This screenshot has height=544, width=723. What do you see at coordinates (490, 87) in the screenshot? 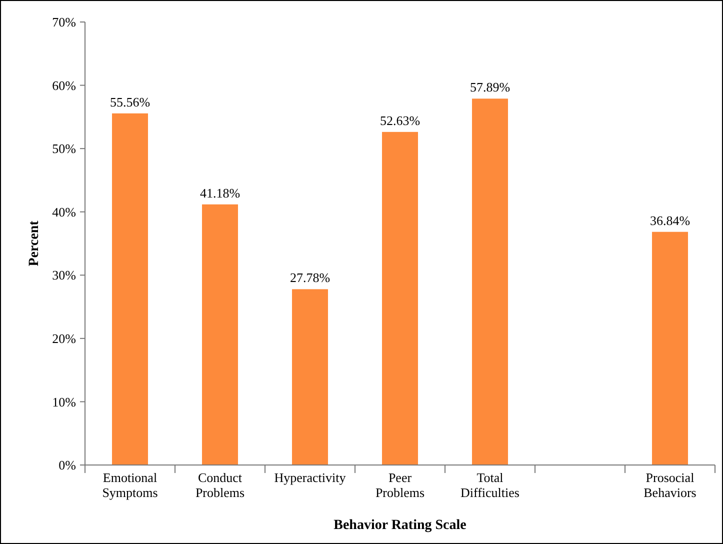
I see `data-label: 57.89%` at bounding box center [490, 87].